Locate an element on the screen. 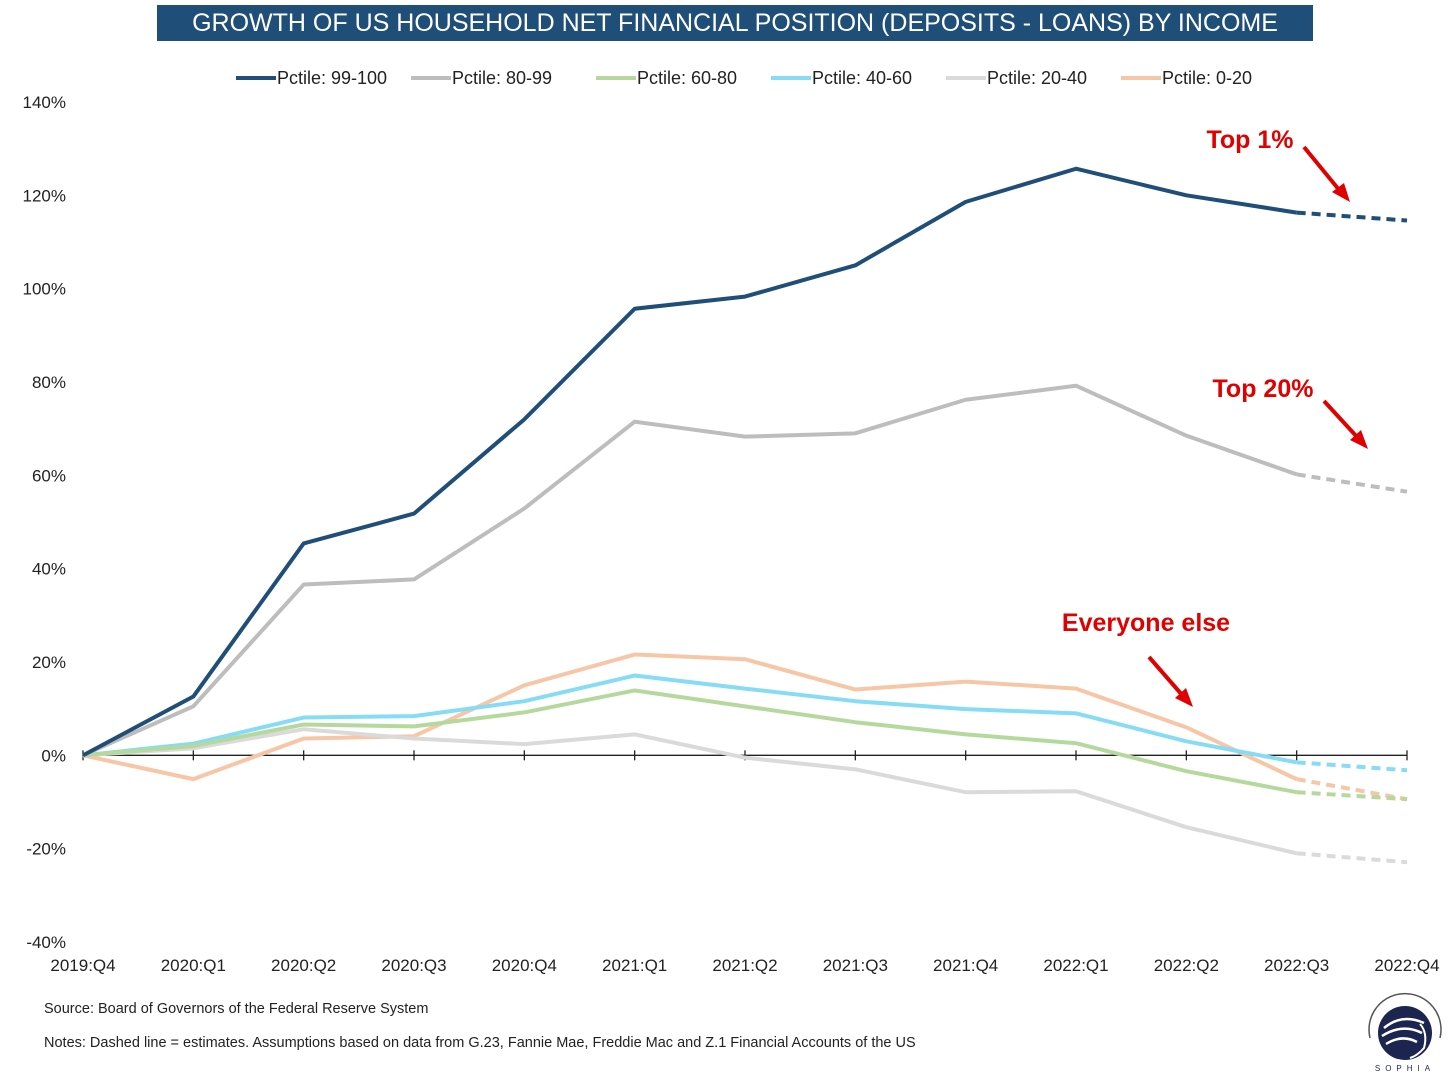 Image resolution: width=1456 pixels, height=1080 pixels. x-tick-label: 2020:Q4 is located at coordinates (524, 965).